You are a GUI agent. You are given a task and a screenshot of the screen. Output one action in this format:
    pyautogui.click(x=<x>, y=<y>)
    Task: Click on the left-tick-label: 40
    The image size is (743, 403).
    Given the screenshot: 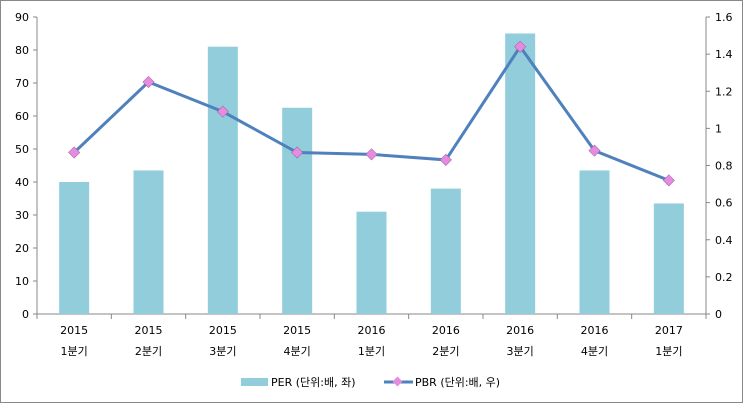 What is the action you would take?
    pyautogui.click(x=22, y=182)
    